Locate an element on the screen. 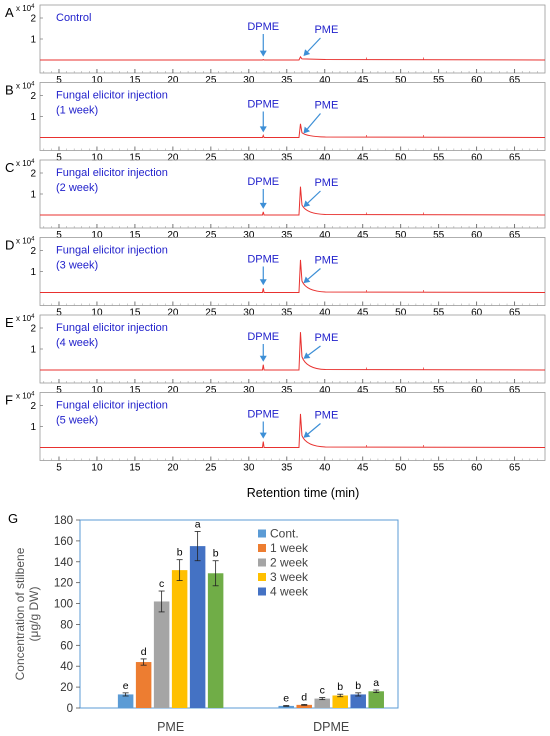  y-tick-label: 20 is located at coordinates (66, 688).